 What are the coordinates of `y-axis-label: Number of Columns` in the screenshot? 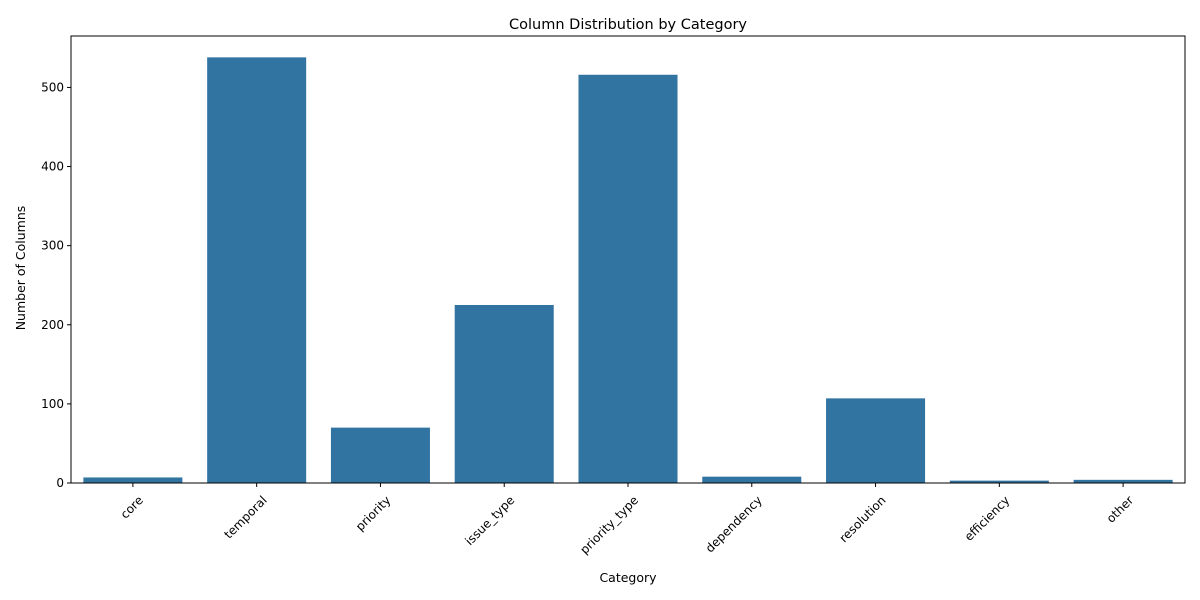 It's located at (20, 268).